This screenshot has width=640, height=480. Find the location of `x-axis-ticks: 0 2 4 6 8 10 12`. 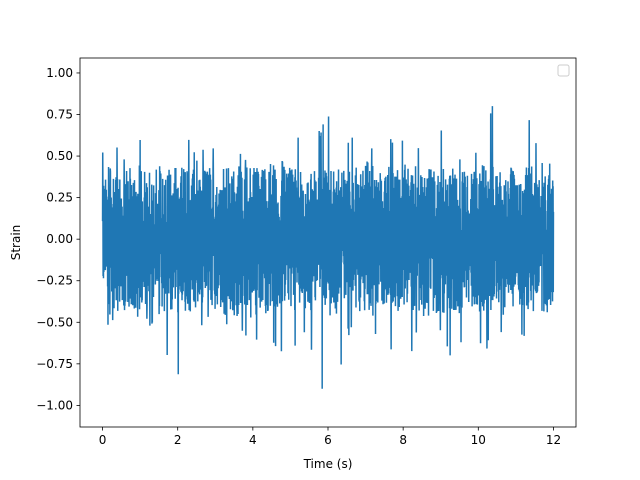

x-axis-ticks: 0 2 4 6 8 10 12 is located at coordinates (330, 437).